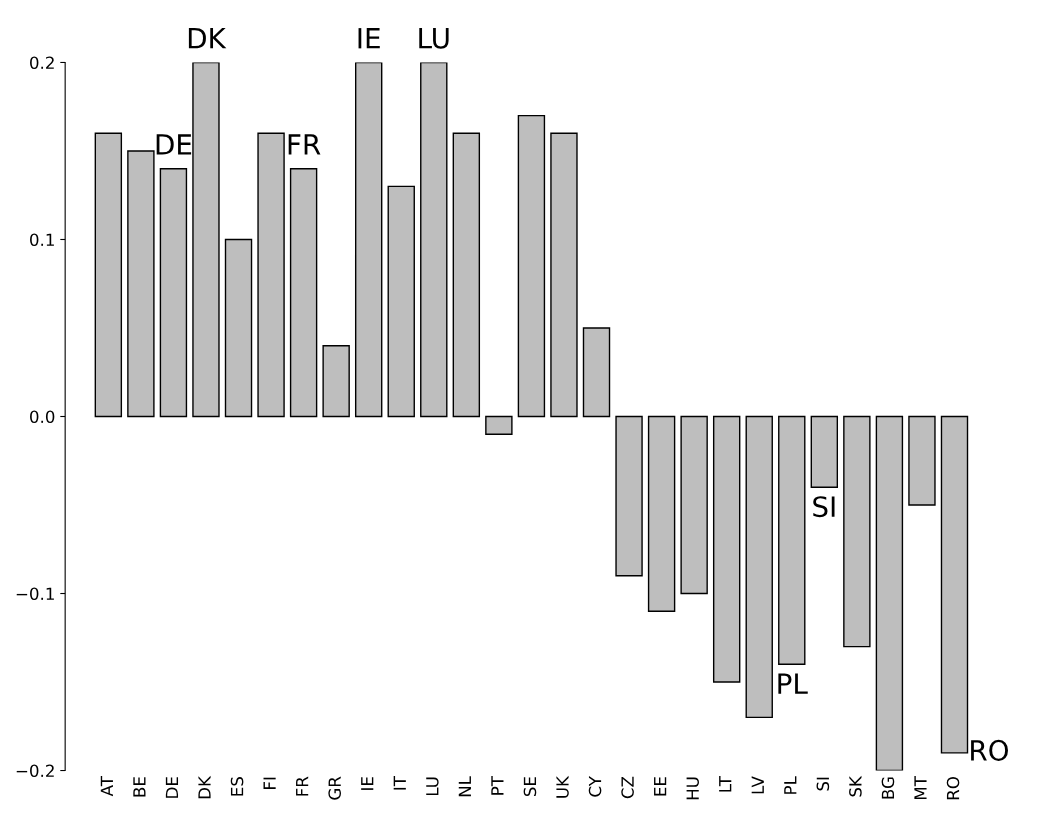 This screenshot has height=833, width=1054. What do you see at coordinates (172, 787) in the screenshot?
I see `x-tick-label: DE` at bounding box center [172, 787].